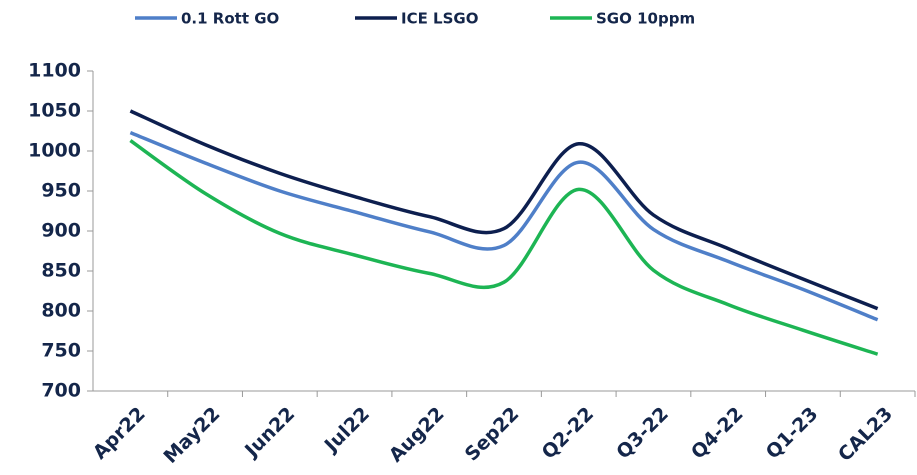 The image size is (917, 475). I want to click on x-tick-label: Q2-22, so click(568, 433).